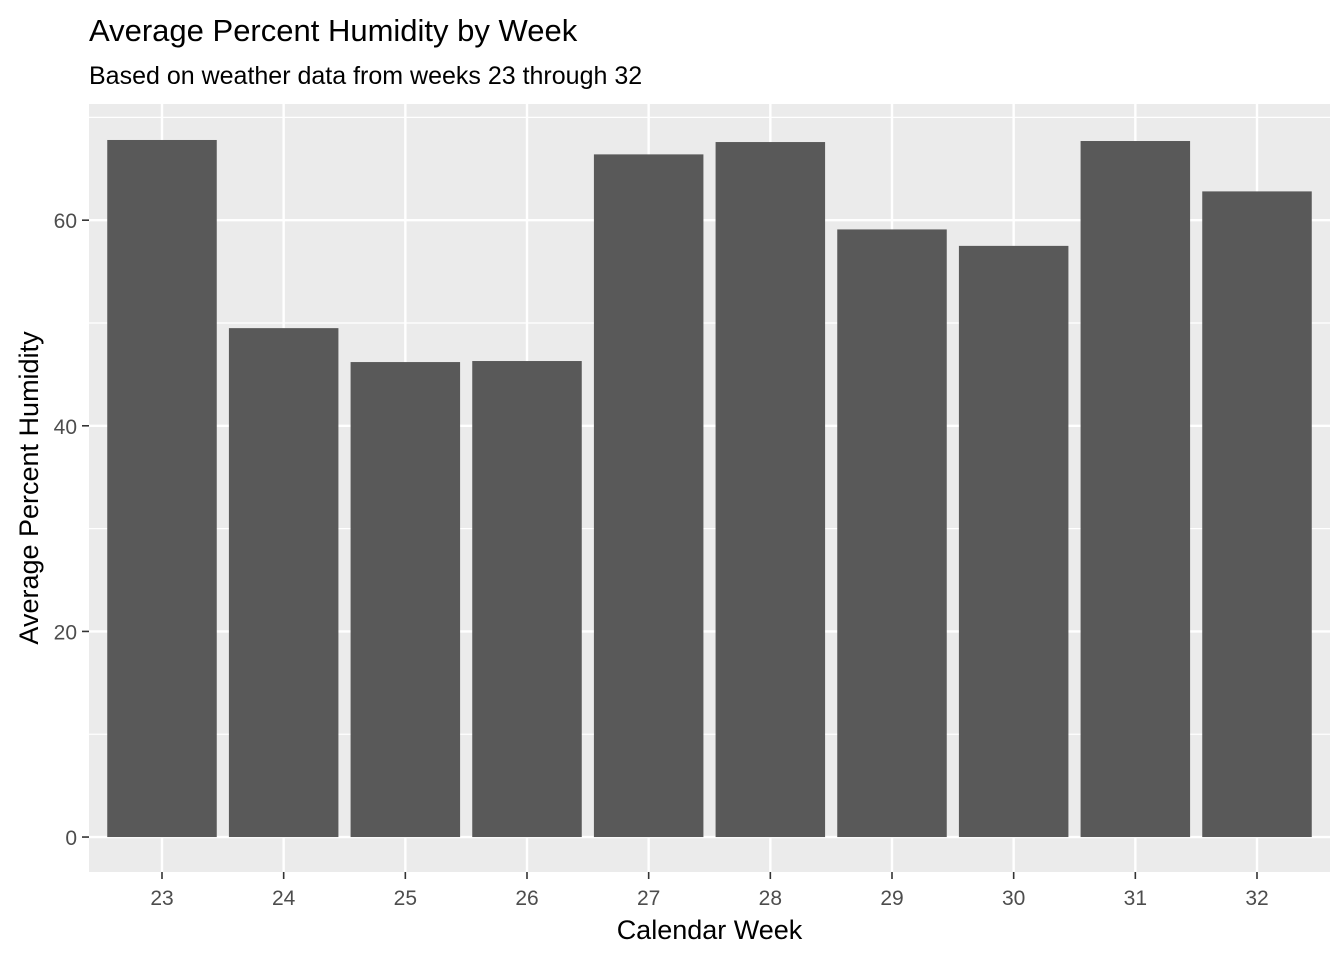 Image resolution: width=1344 pixels, height=965 pixels. Describe the element at coordinates (71, 838) in the screenshot. I see `y-tick-label: 0` at that location.